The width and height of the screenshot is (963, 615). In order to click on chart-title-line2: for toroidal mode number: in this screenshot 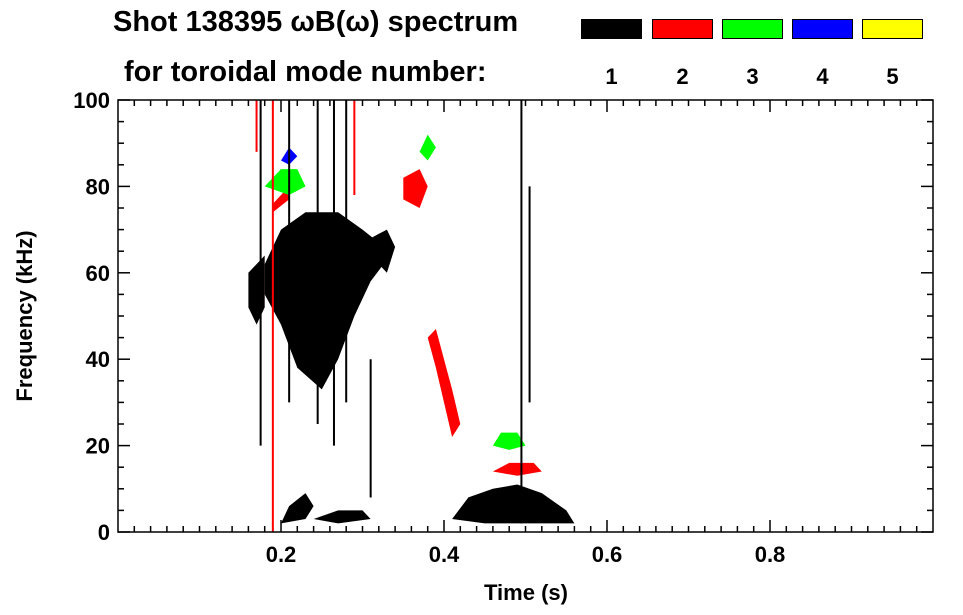, I will do `click(305, 72)`.